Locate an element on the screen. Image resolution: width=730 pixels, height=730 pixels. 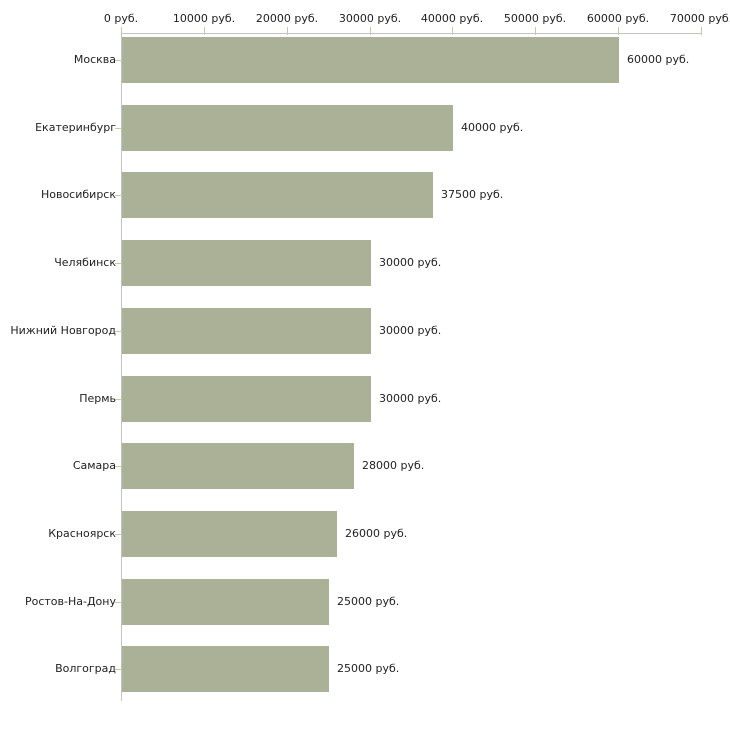
y-axis-line is located at coordinates (121, 367).